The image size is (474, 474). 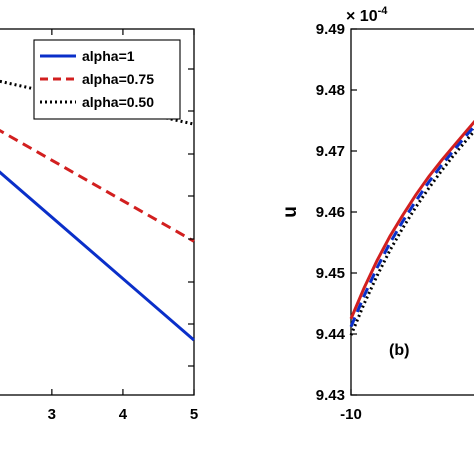 What do you see at coordinates (191, 217) in the screenshot?
I see `panel-a-y-ticks` at bounding box center [191, 217].